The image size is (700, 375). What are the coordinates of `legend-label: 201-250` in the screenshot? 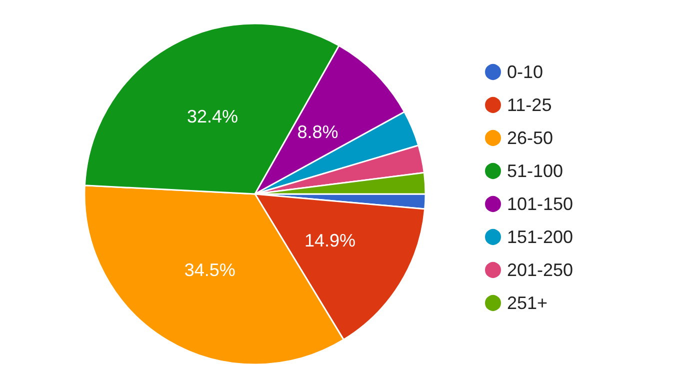 It's located at (540, 270).